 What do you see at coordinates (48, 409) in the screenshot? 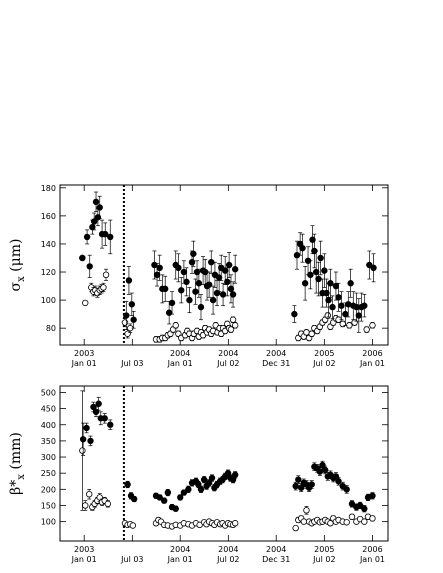
I see `y-tick-label: 450` at bounding box center [48, 409].